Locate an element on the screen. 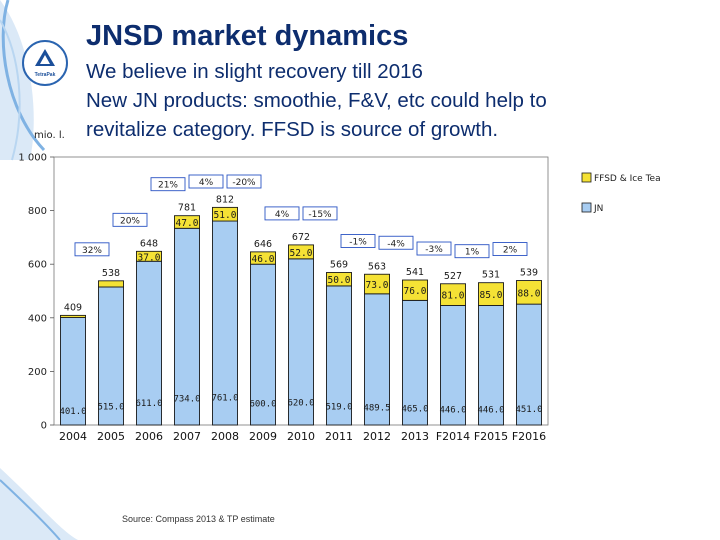  jn-value-label: 401.0 is located at coordinates (72, 412).